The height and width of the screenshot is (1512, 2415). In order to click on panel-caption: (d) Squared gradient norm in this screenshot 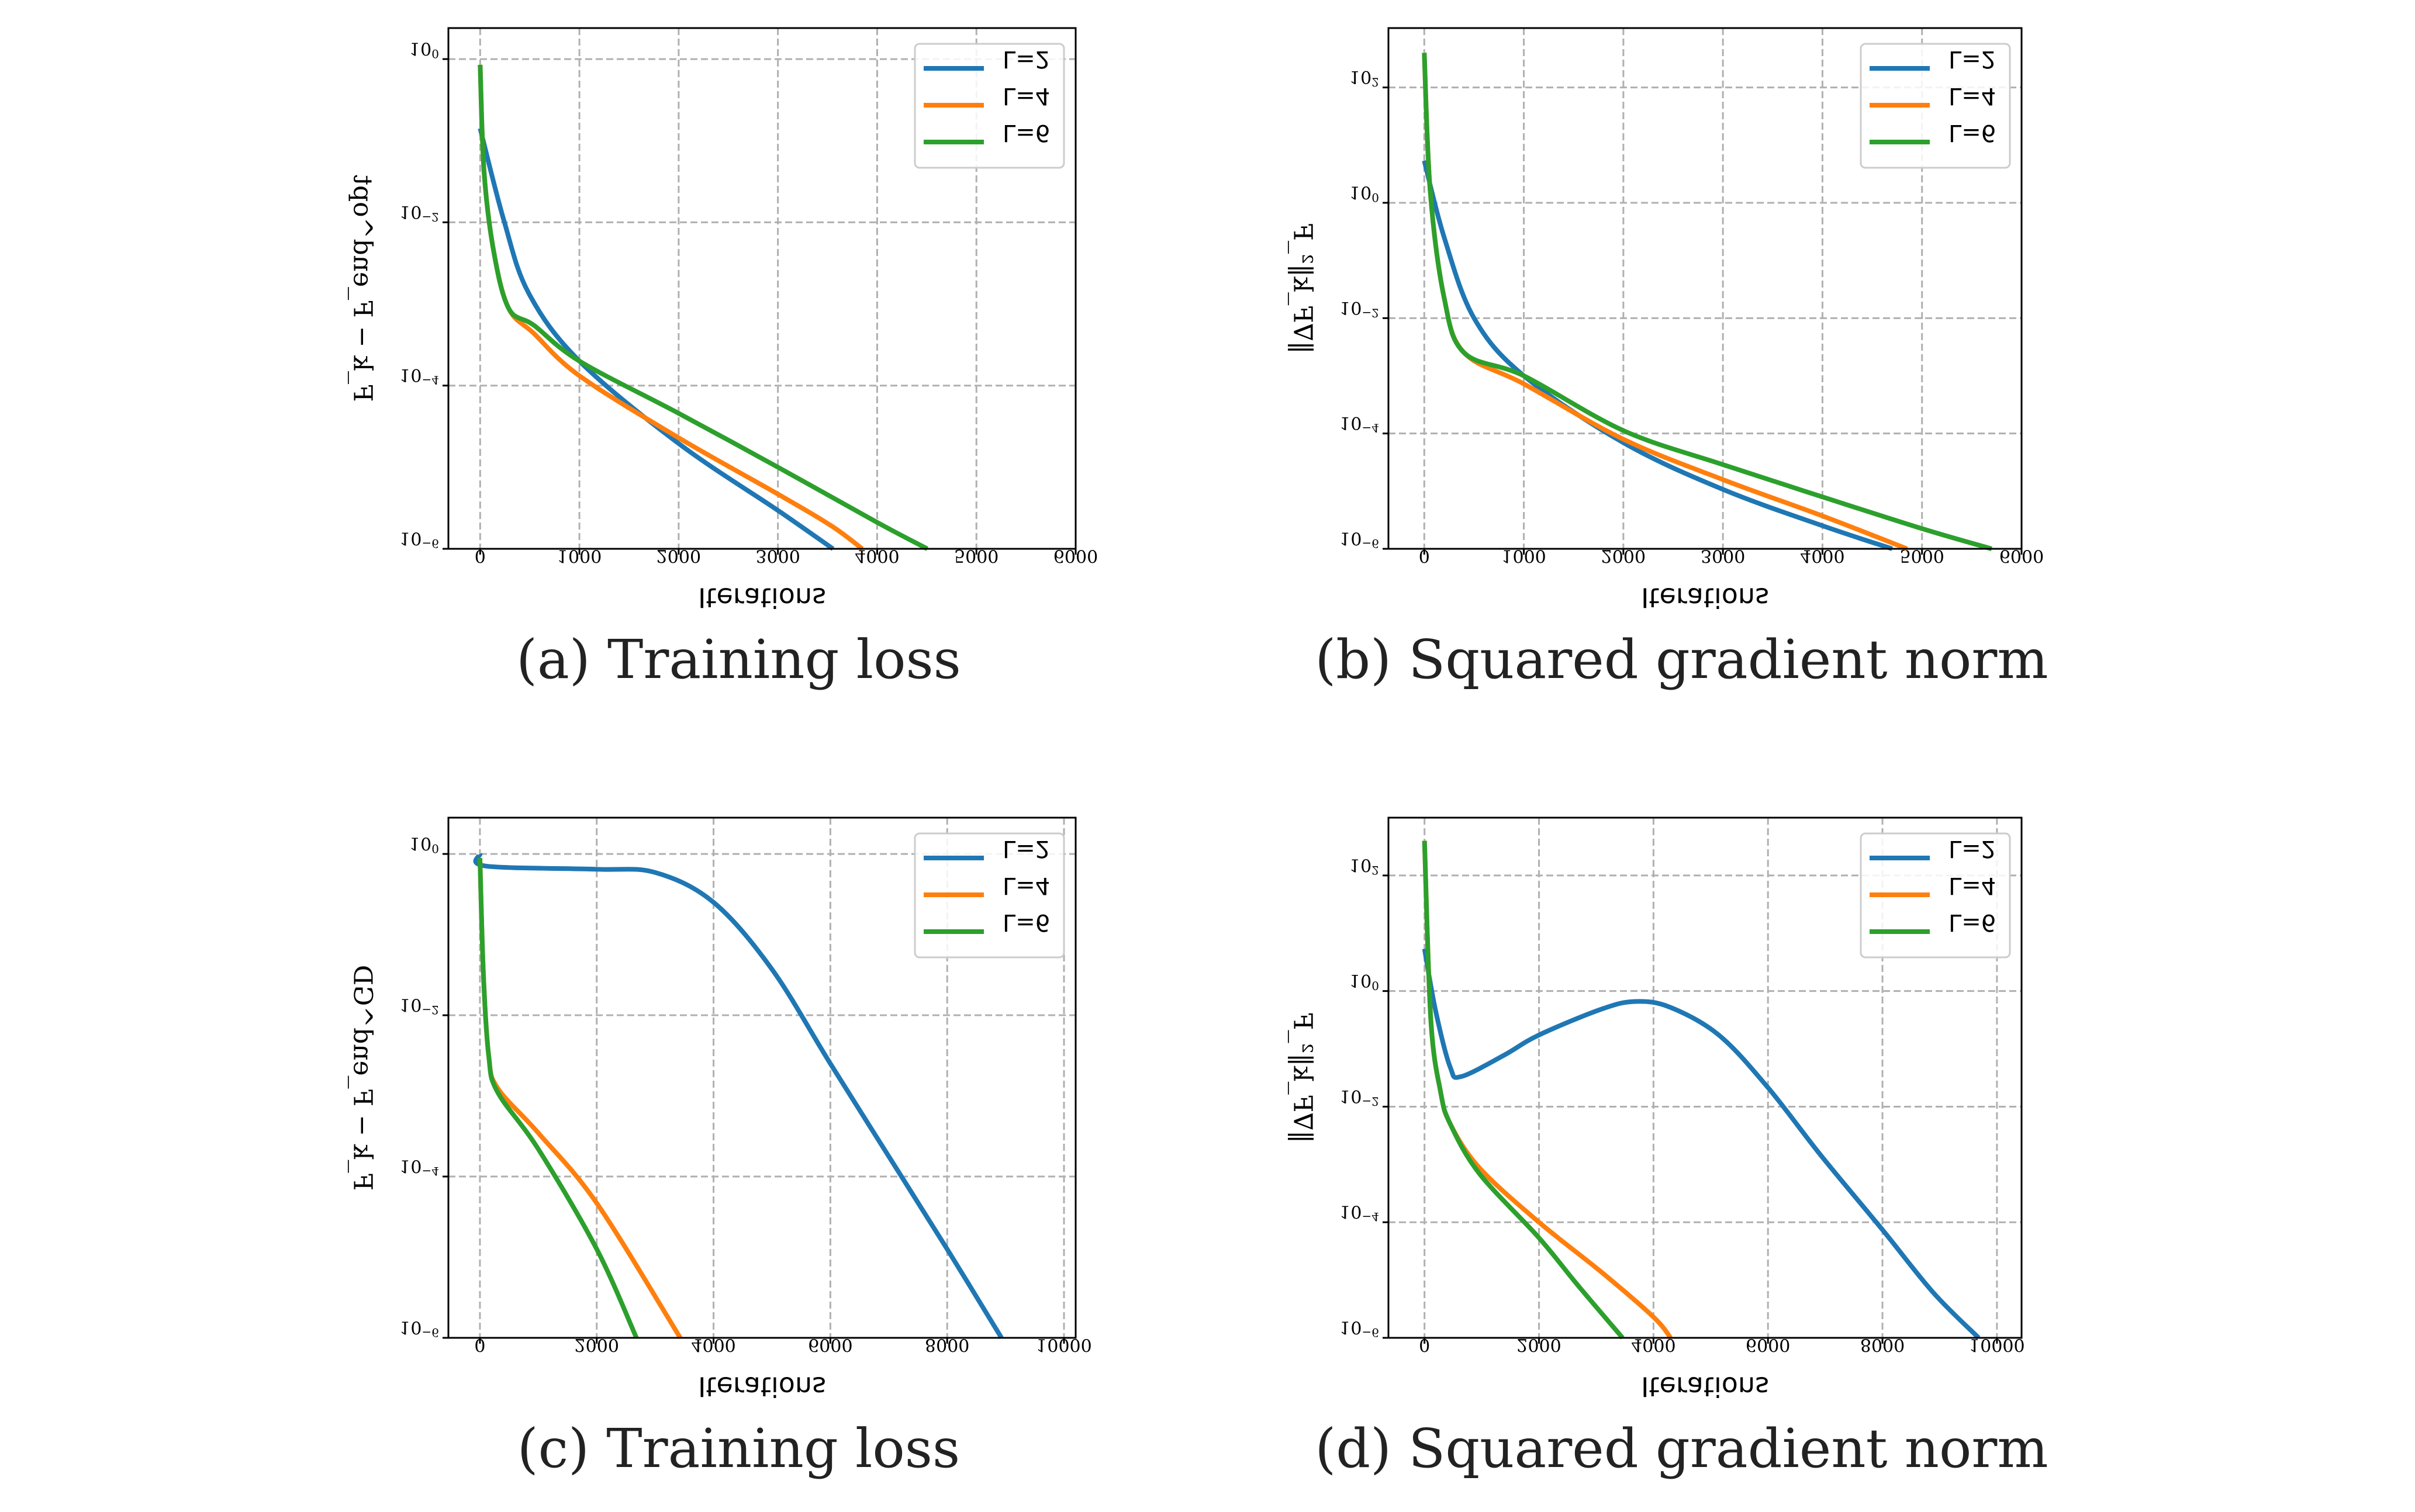, I will do `click(1681, 1448)`.